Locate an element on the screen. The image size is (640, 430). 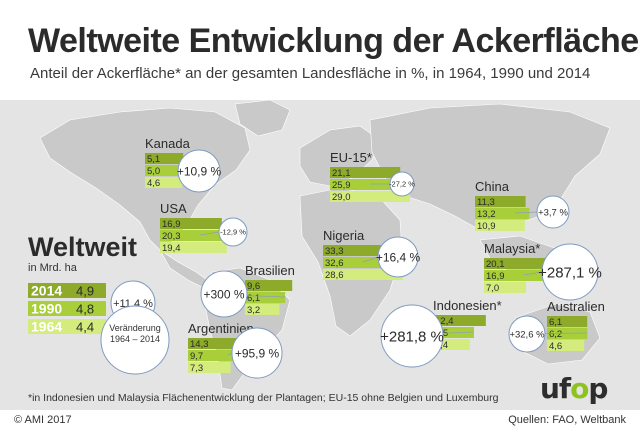
worldwide-bar-1990 is located at coordinates (67, 308).